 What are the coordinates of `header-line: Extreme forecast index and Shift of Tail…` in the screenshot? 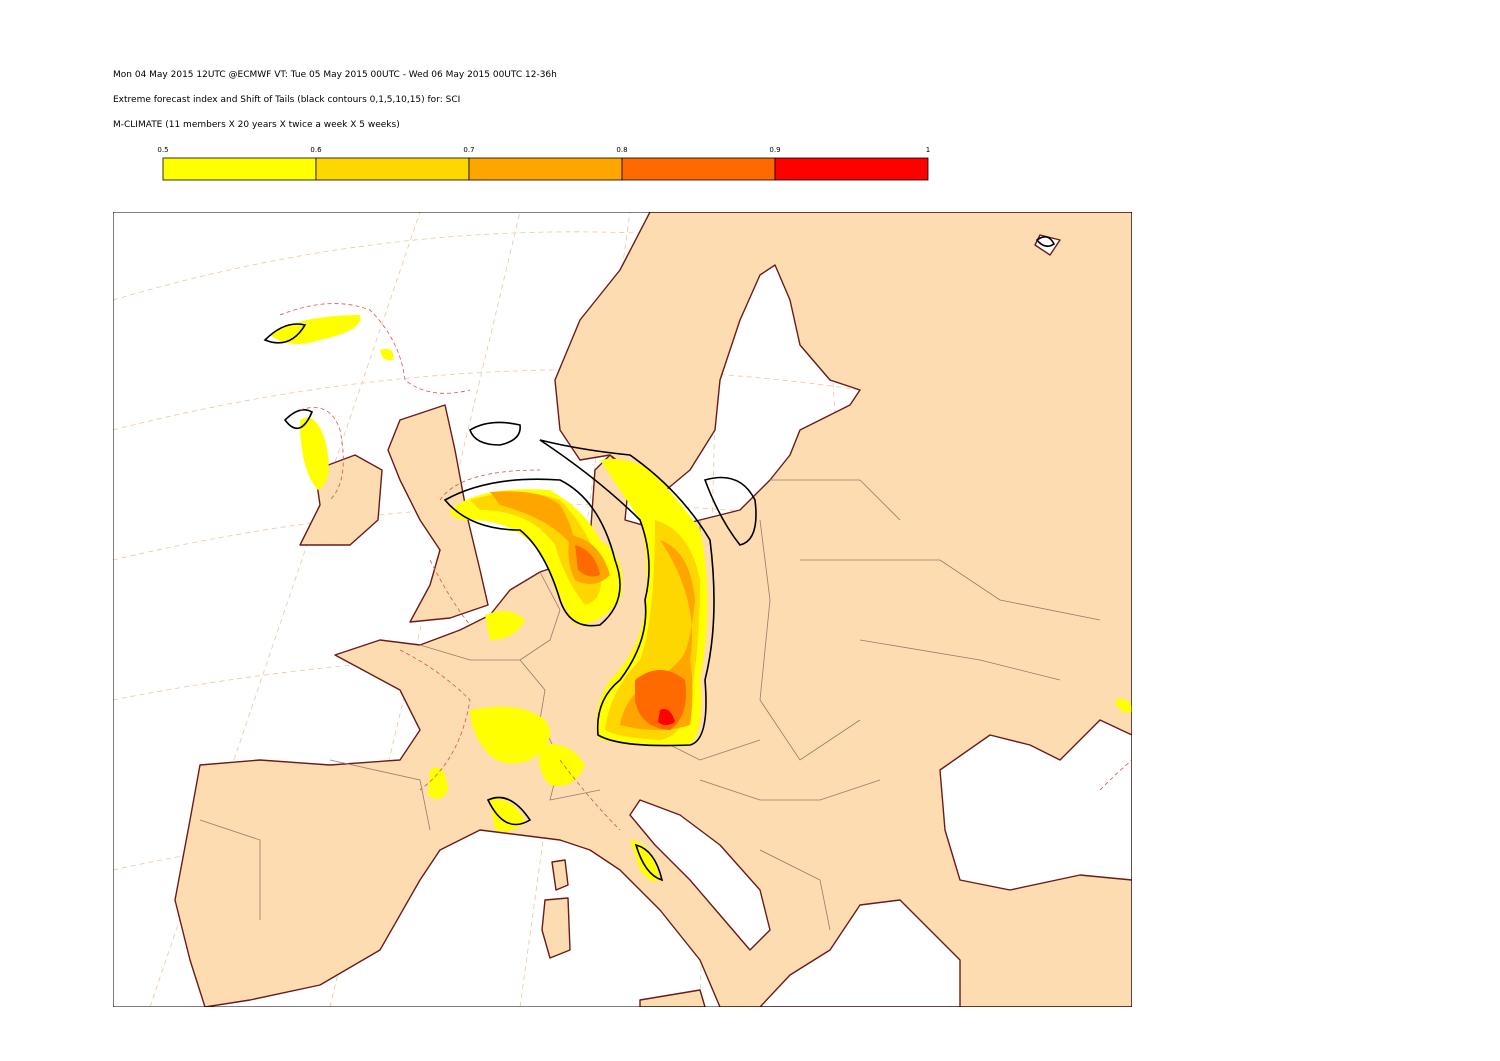 It's located at (286, 100).